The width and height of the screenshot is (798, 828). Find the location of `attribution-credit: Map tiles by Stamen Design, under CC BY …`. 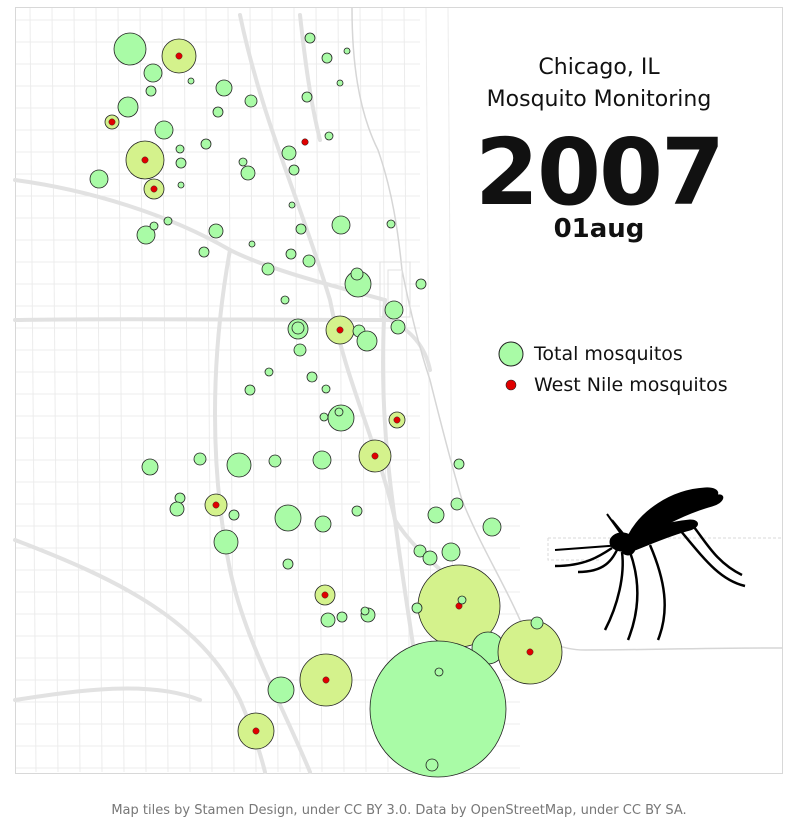

attribution-credit: Map tiles by Stamen Design, under CC BY … is located at coordinates (399, 810).